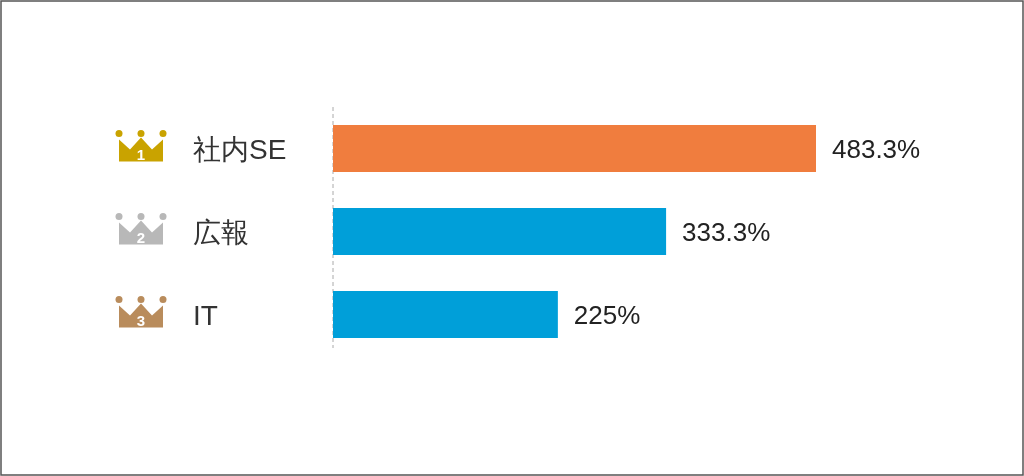 Image resolution: width=1024 pixels, height=476 pixels. I want to click on y-tick-label: 社内SE, so click(240, 149).